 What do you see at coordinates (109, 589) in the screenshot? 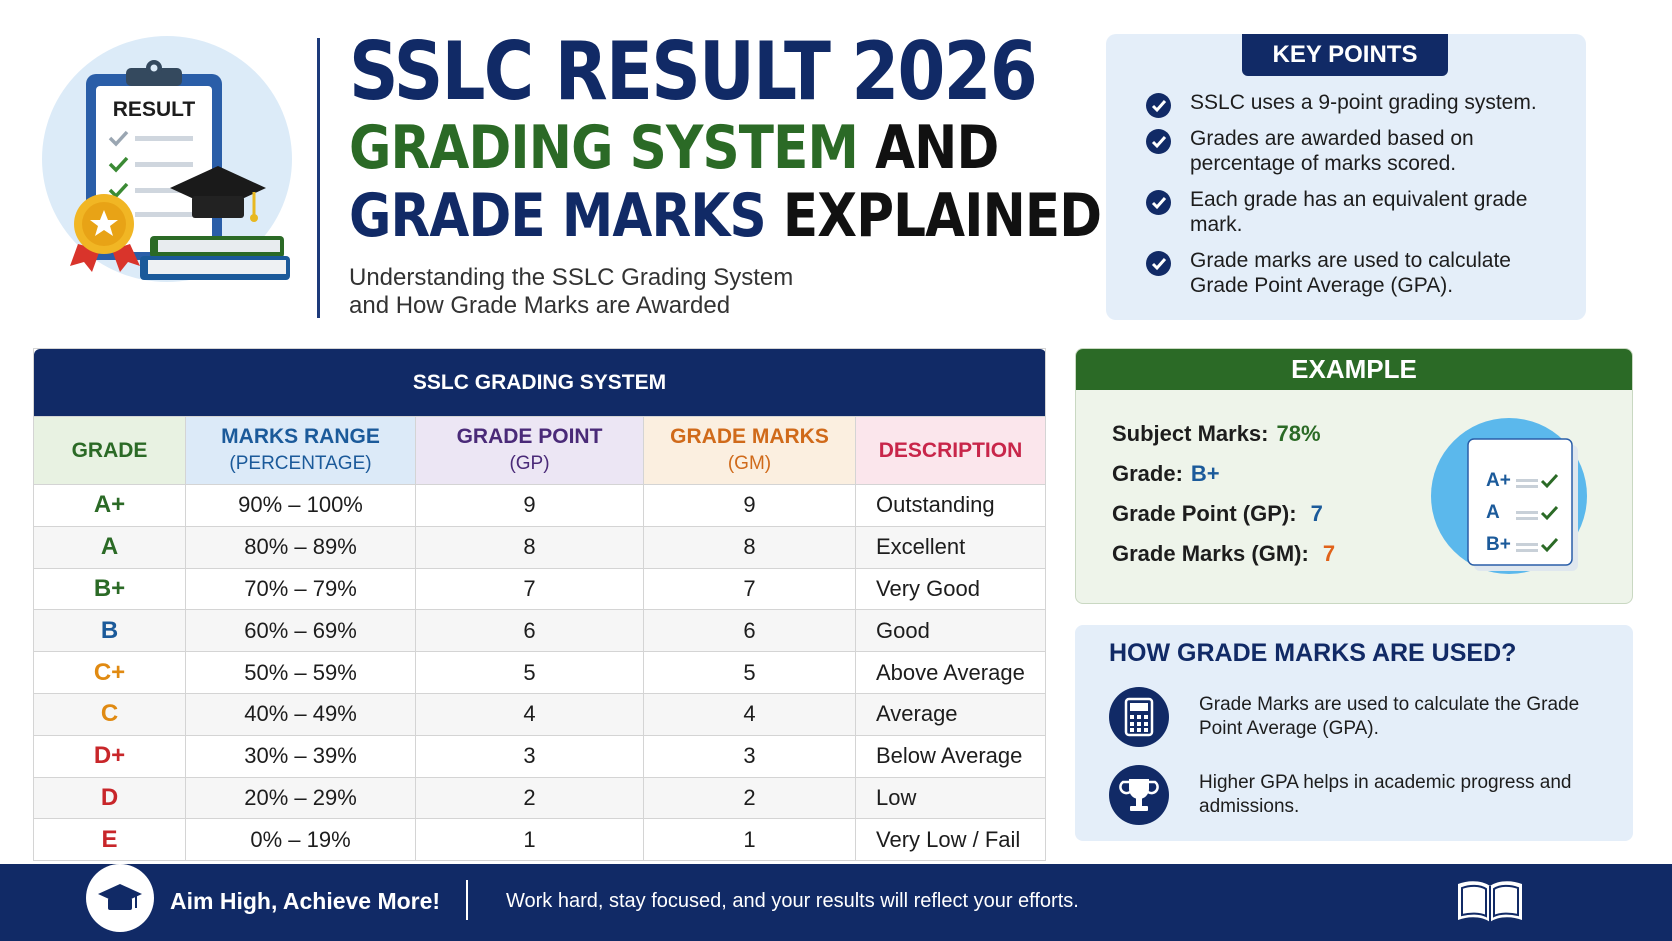
I see `grade-cell: B+` at bounding box center [109, 589].